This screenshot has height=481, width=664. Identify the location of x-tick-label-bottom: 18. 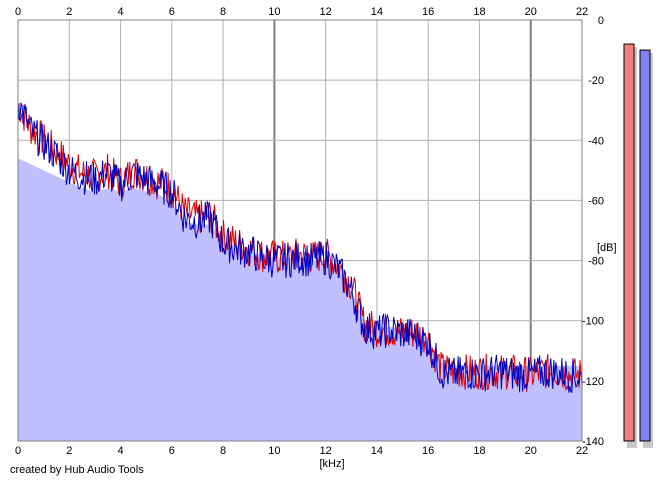
(479, 451).